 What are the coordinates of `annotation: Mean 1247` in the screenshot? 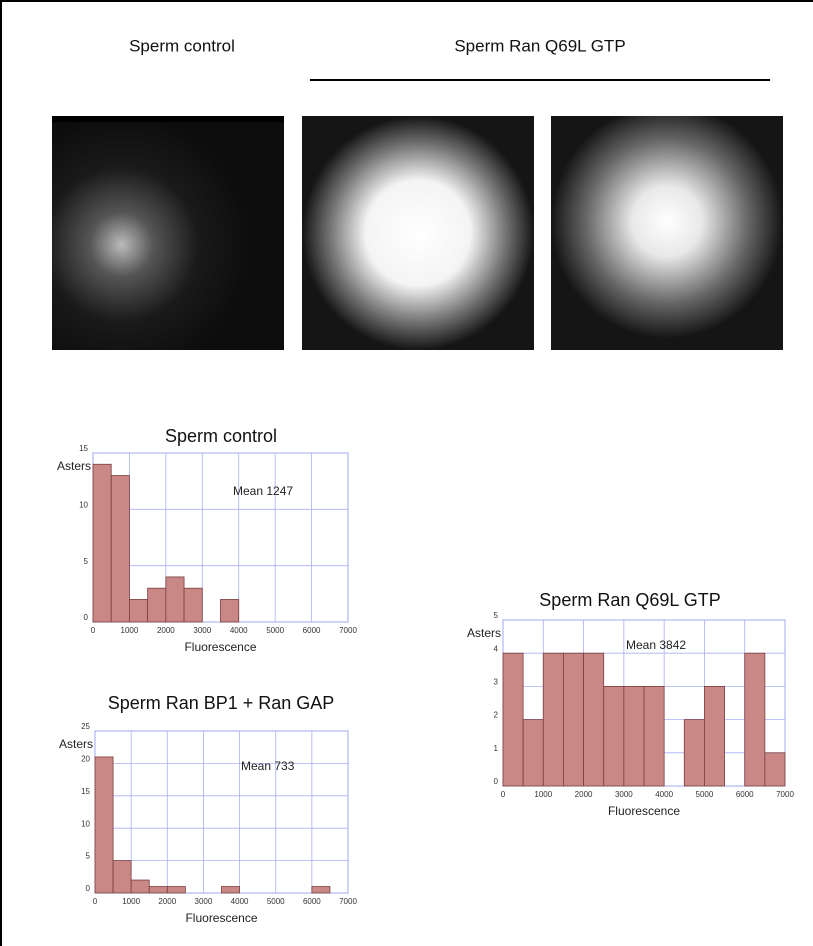 It's located at (263, 491).